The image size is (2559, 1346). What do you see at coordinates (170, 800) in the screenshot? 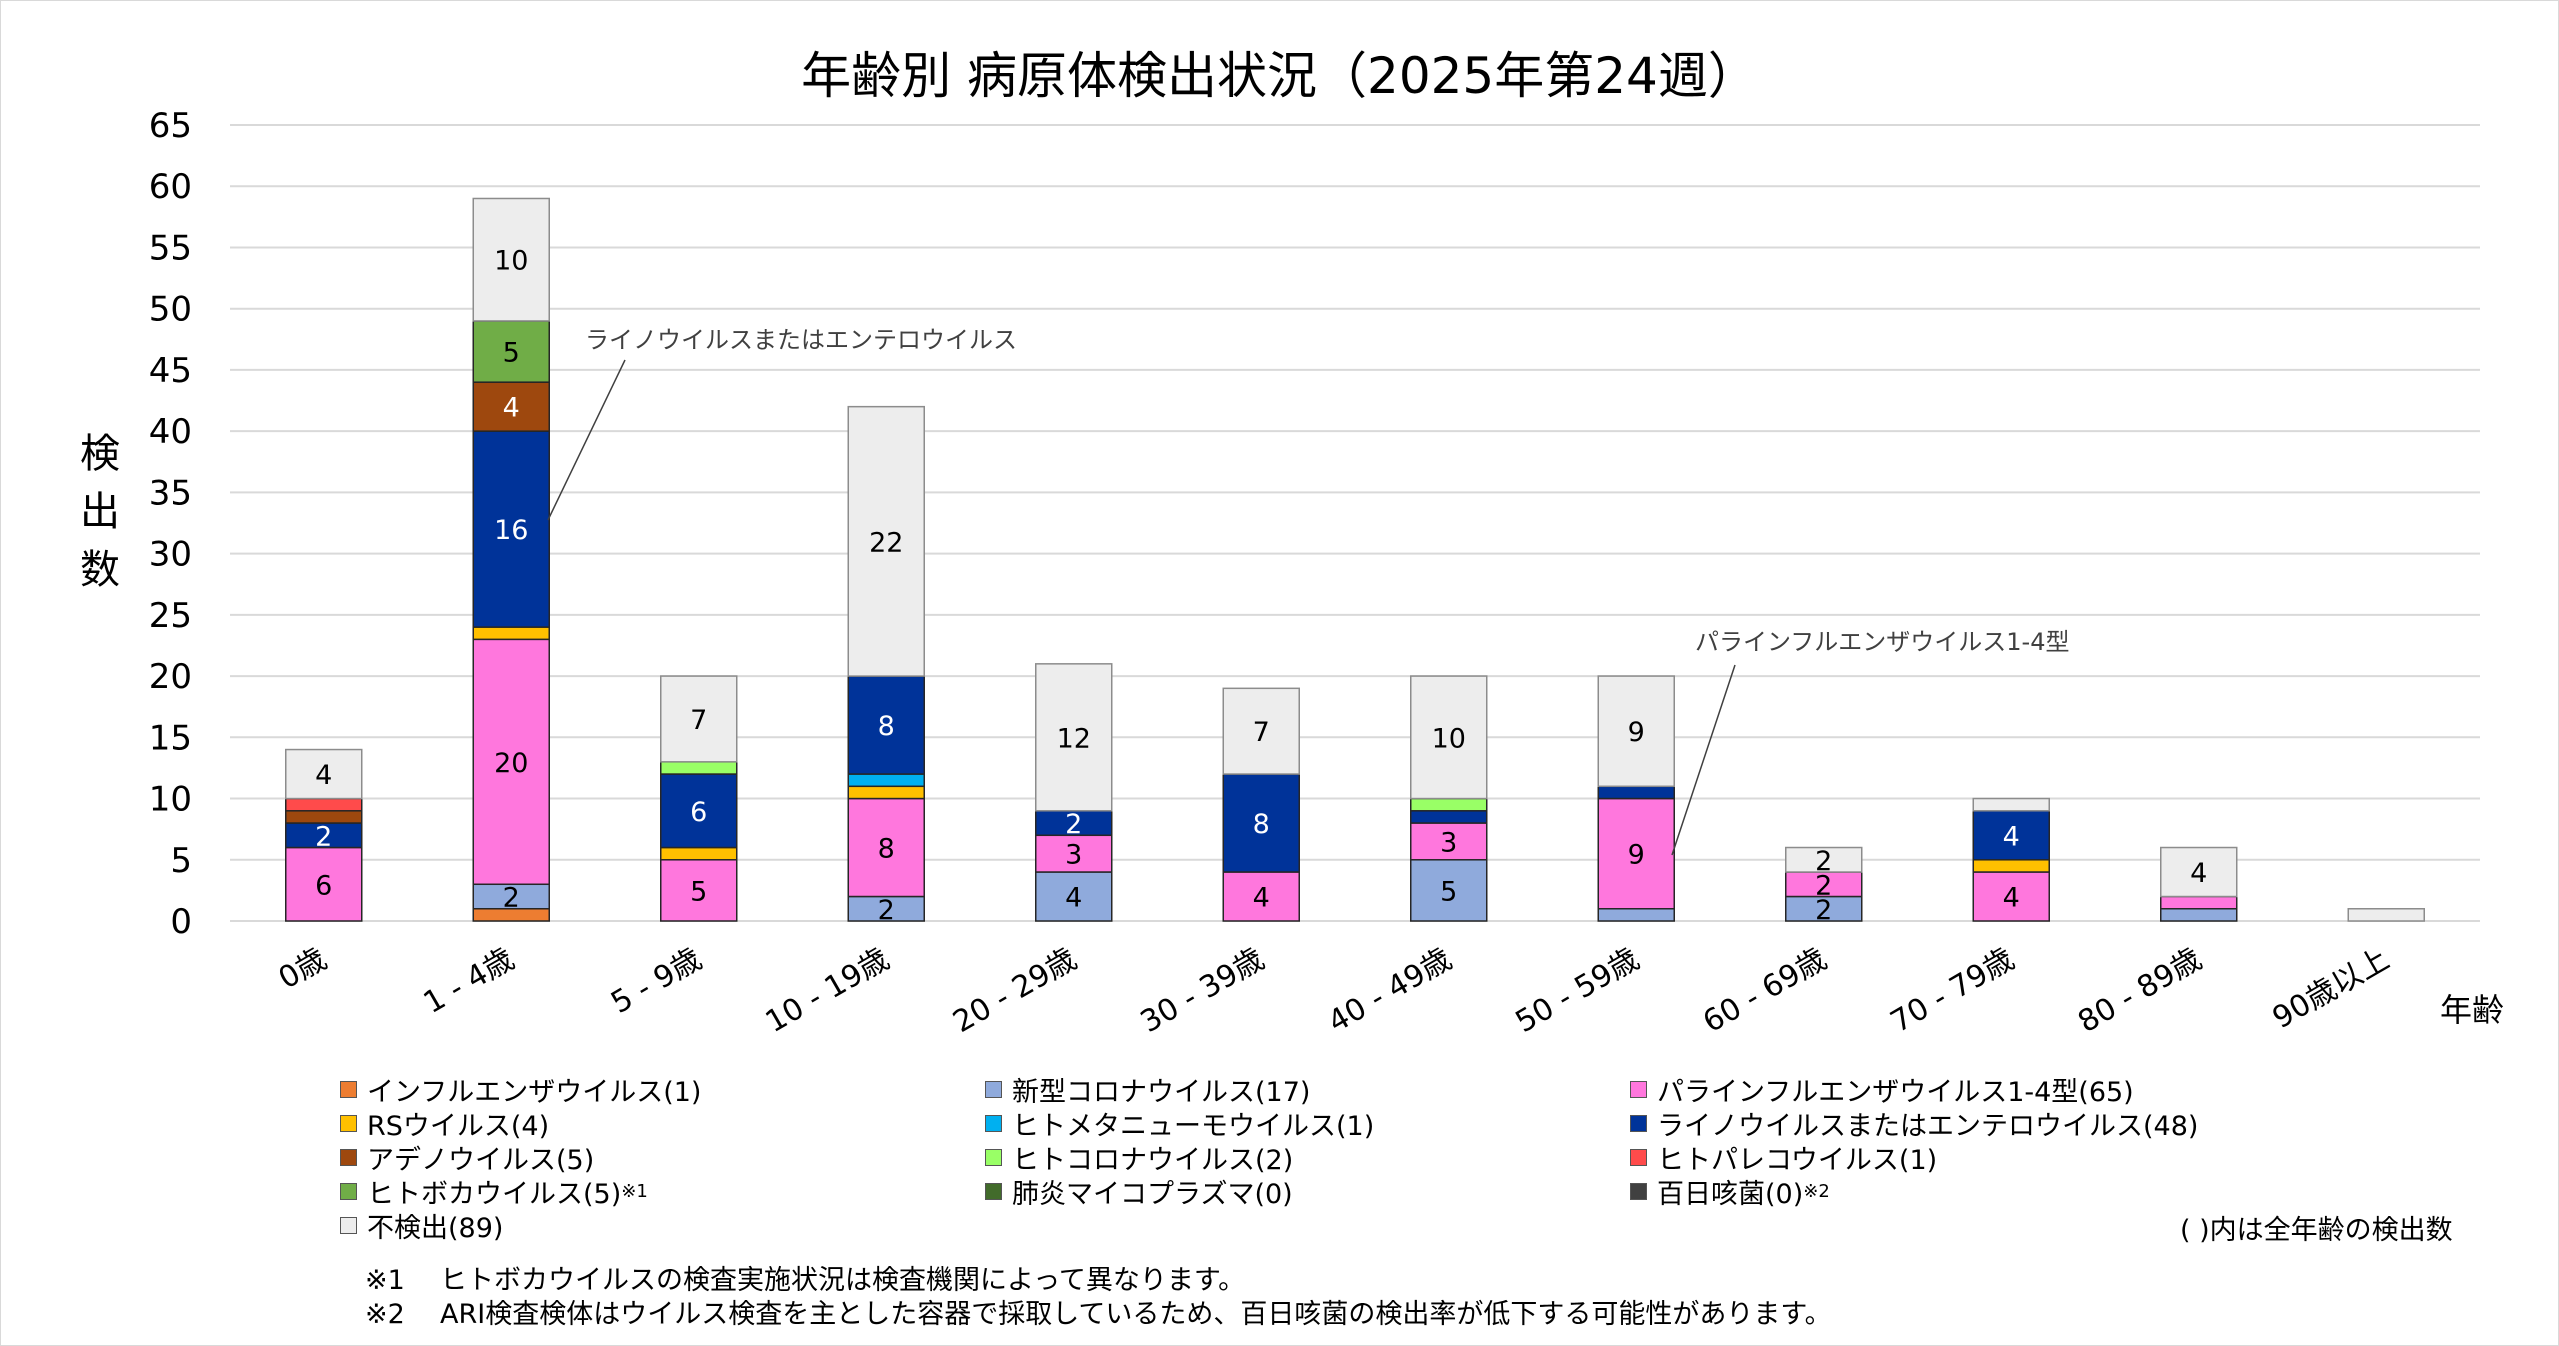
I see `y-tick-label: 10` at bounding box center [170, 800].